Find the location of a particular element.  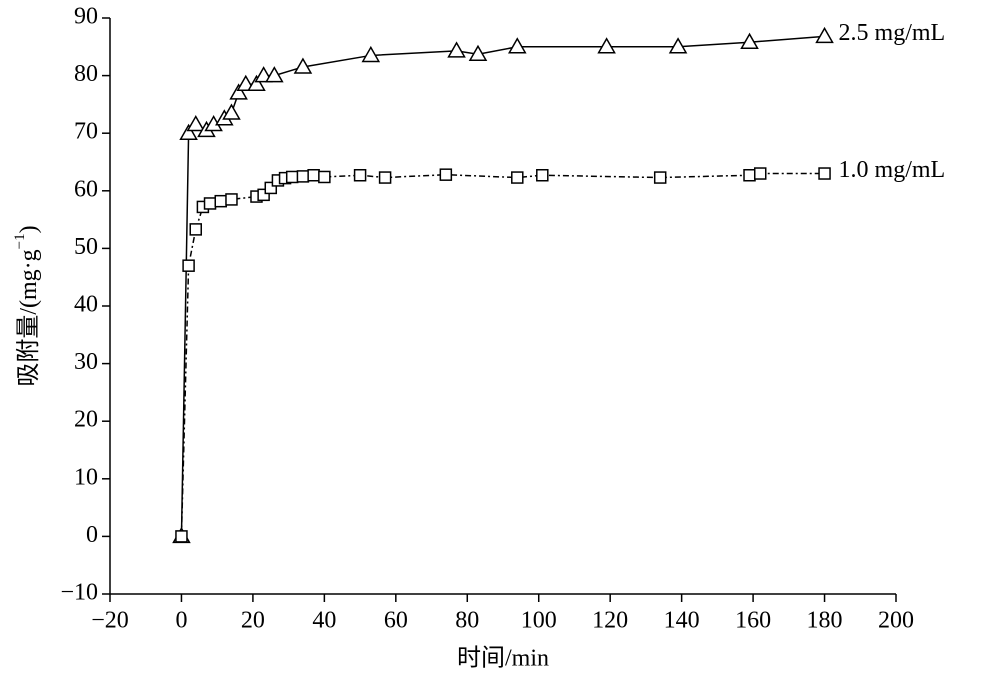

y-axis-title-text: 吸附量/(mg·g is located at coordinates (28, 317).